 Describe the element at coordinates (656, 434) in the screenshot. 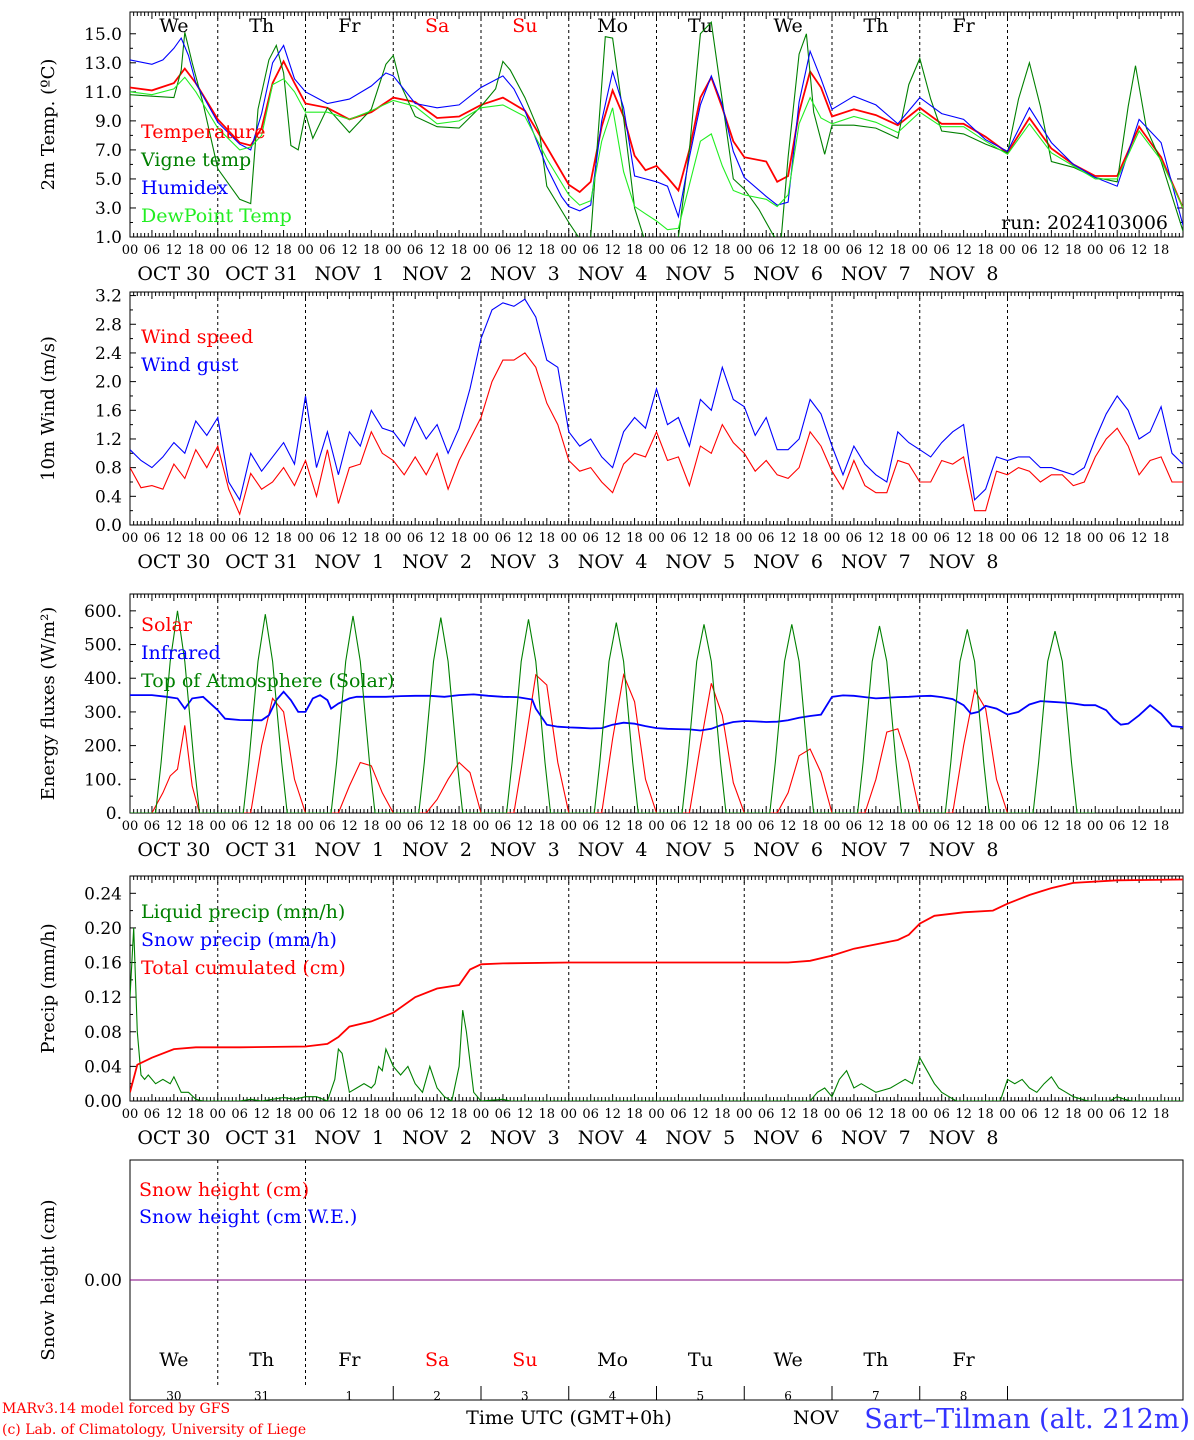

I see `series-line-wind-speed` at that location.